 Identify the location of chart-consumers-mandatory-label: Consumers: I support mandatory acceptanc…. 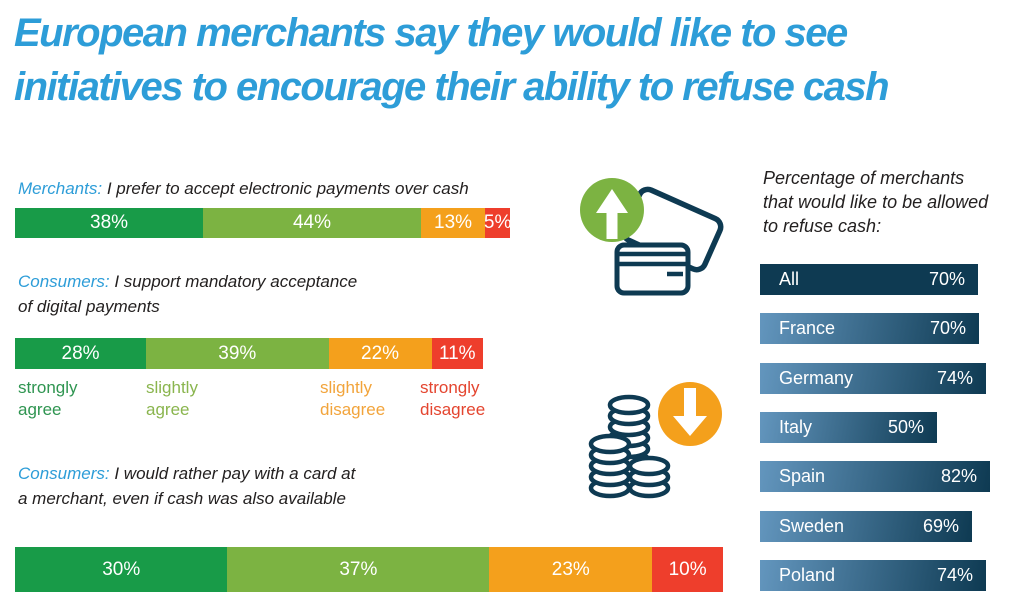
(187, 294).